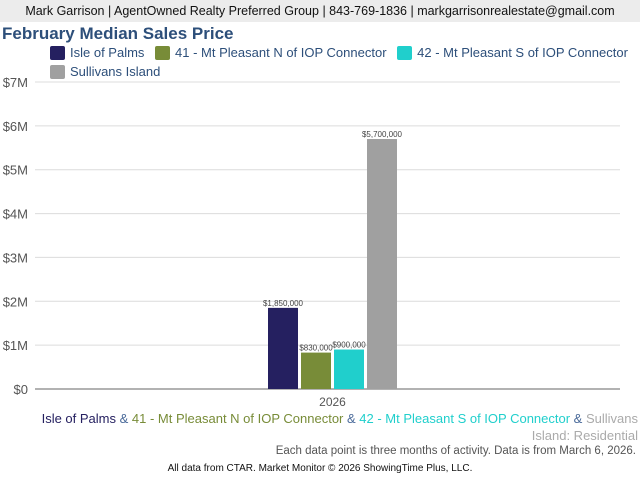 The image size is (640, 480). What do you see at coordinates (15, 301) in the screenshot?
I see `y-tick-label: $2M` at bounding box center [15, 301].